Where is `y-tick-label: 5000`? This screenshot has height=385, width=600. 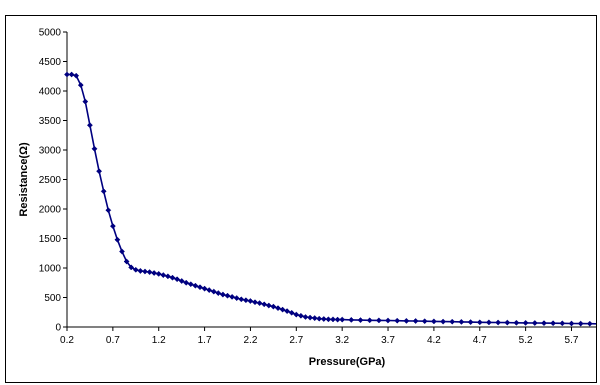 y-tick-label: 5000 is located at coordinates (50, 33).